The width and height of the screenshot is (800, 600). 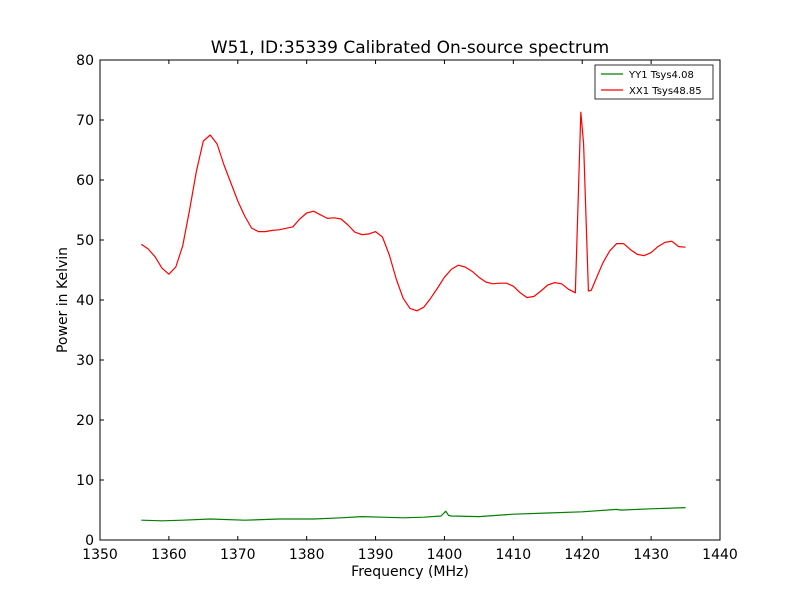 I want to click on y-tick-label: 30, so click(x=85, y=361).